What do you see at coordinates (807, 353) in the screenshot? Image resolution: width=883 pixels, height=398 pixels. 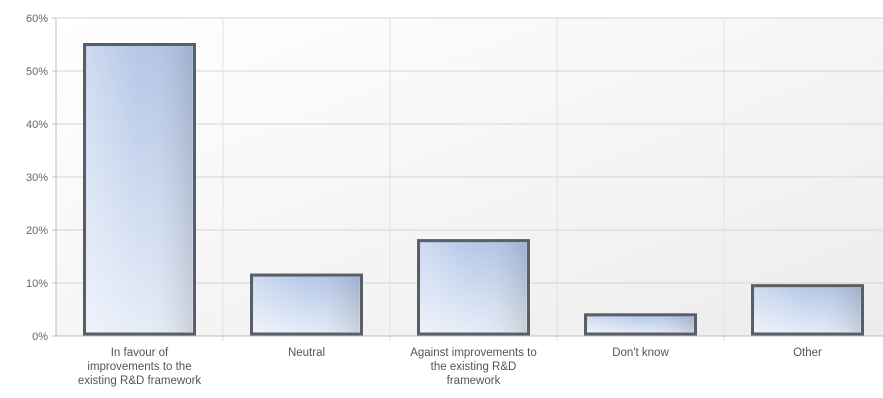 I see `x-category-label: Other` at bounding box center [807, 353].